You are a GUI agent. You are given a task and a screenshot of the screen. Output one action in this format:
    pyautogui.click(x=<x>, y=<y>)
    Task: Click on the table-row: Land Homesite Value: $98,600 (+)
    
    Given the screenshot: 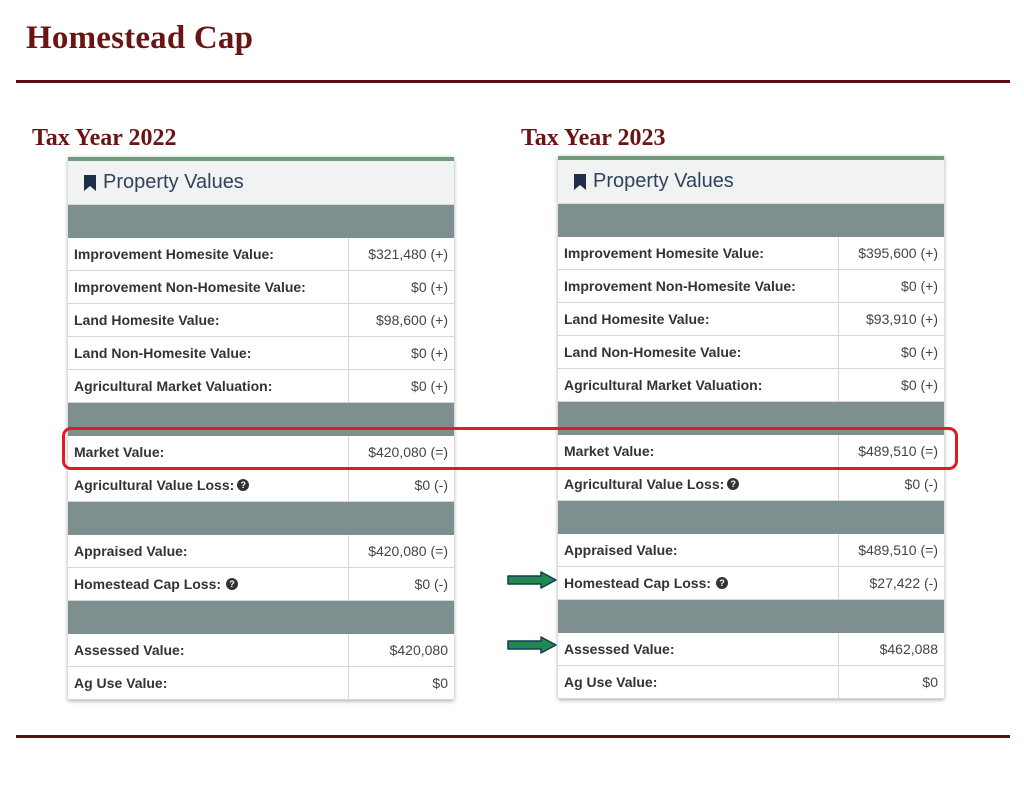 What is the action you would take?
    pyautogui.click(x=261, y=320)
    